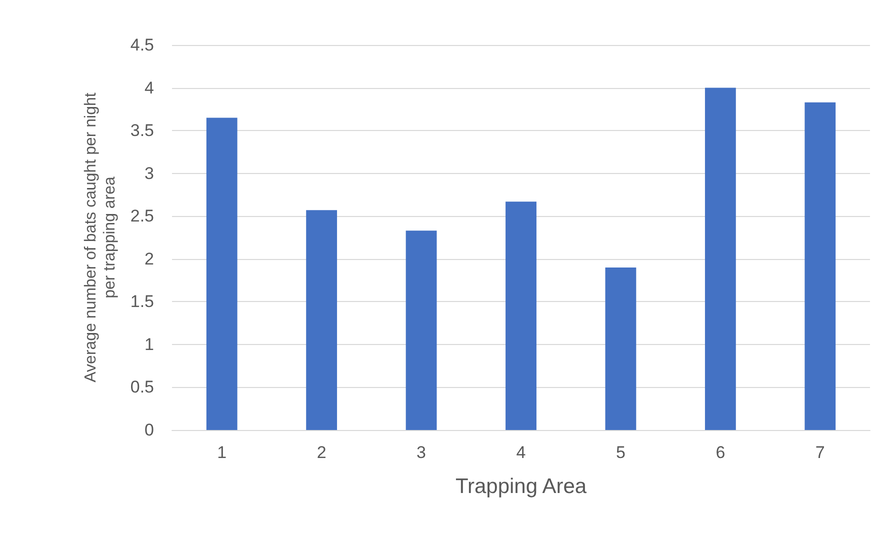 Image resolution: width=874 pixels, height=534 pixels. I want to click on x-tick-label: 2, so click(321, 452).